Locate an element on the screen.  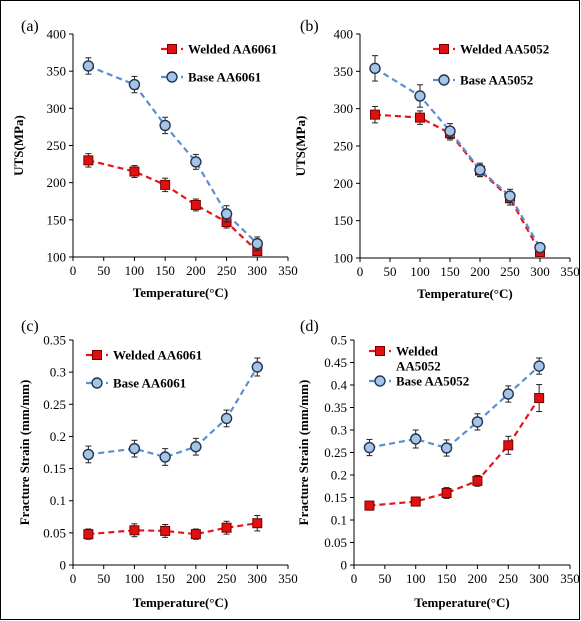
legend-label-line: Welded is located at coordinates (417, 351).